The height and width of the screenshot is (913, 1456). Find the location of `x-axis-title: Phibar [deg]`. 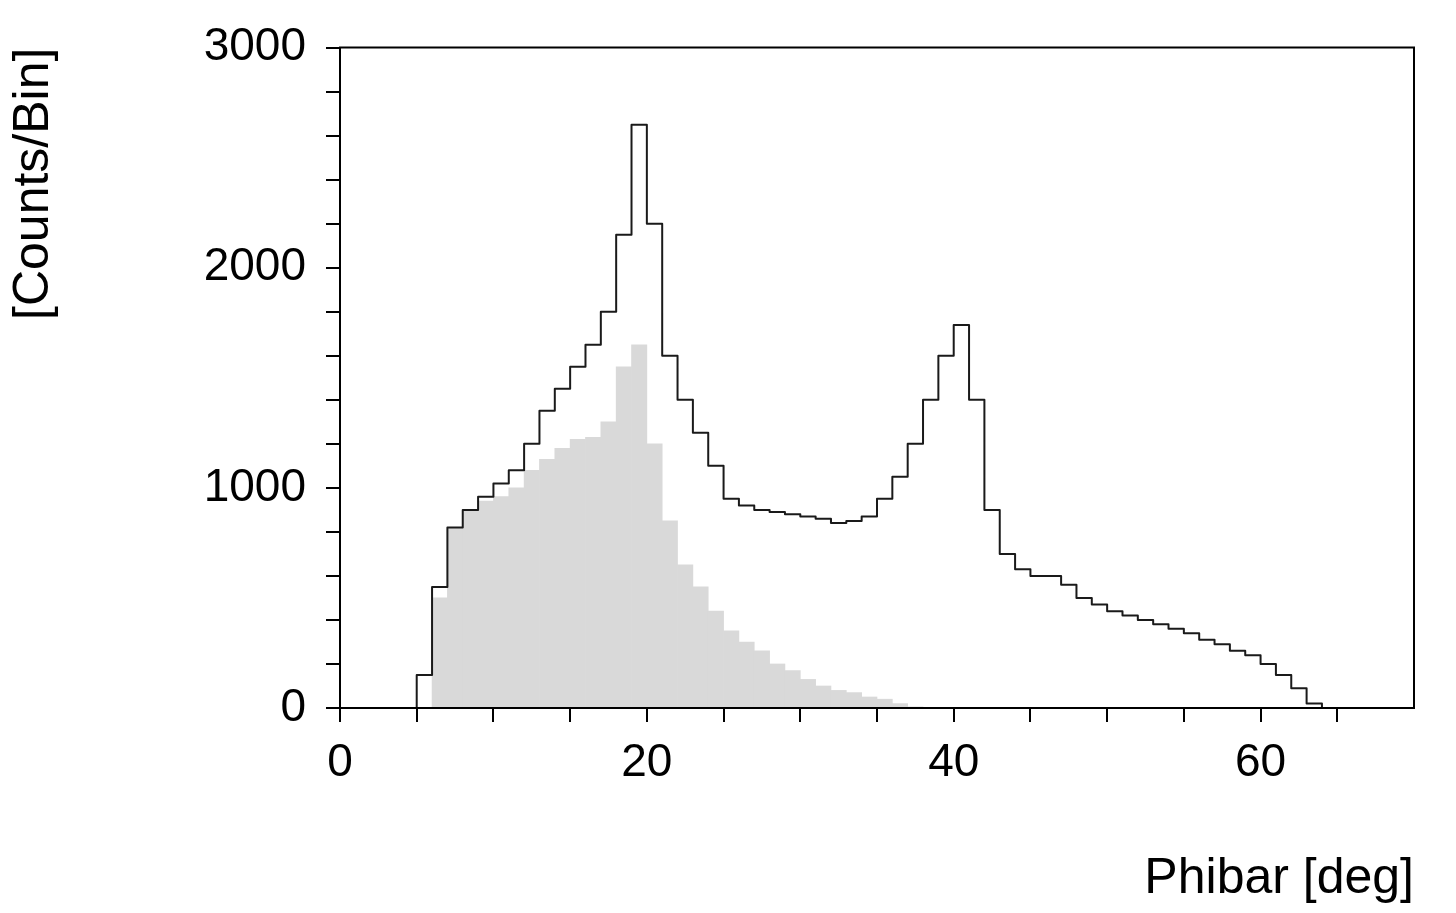

x-axis-title: Phibar [deg] is located at coordinates (1279, 875).